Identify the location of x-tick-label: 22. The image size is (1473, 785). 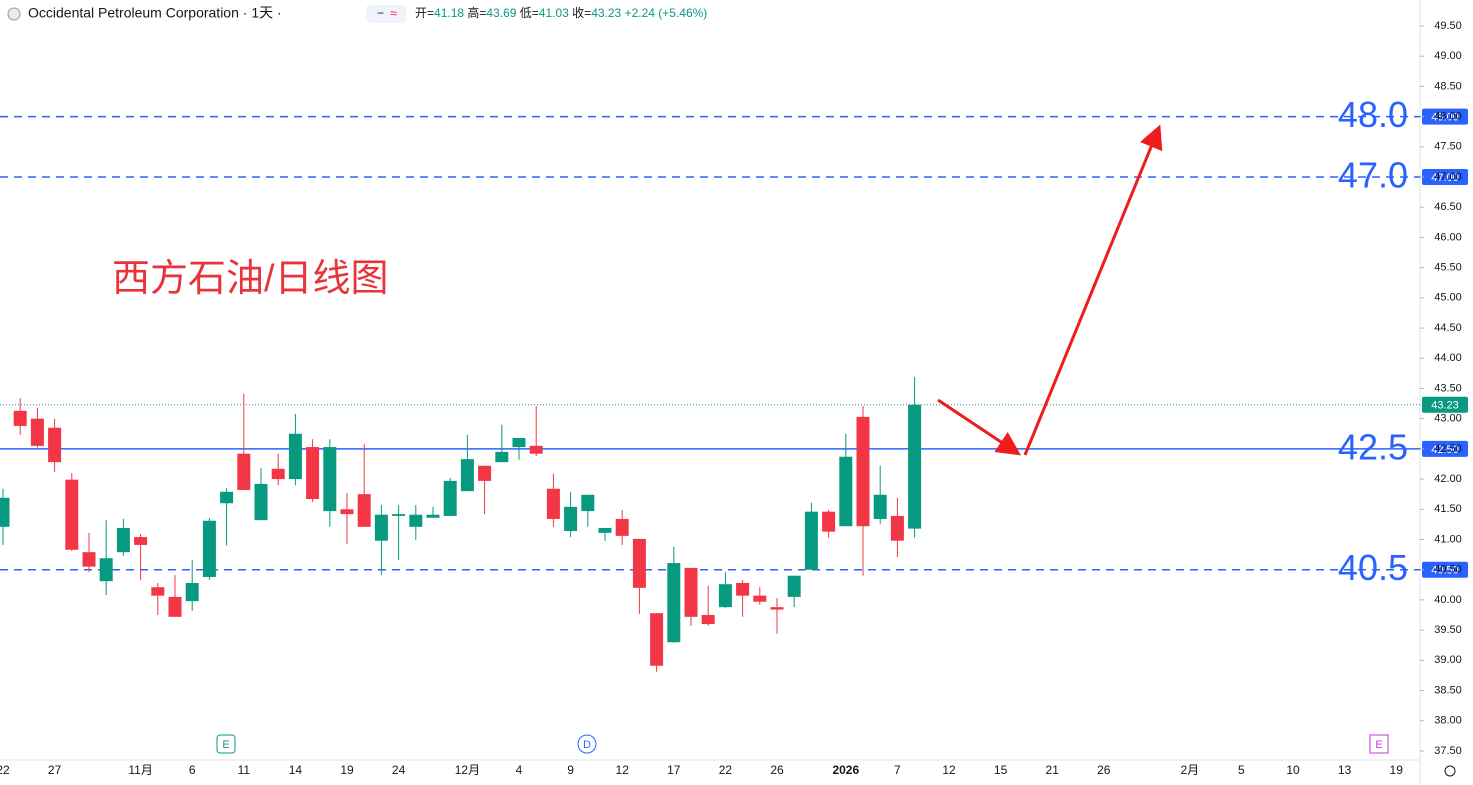
(726, 770).